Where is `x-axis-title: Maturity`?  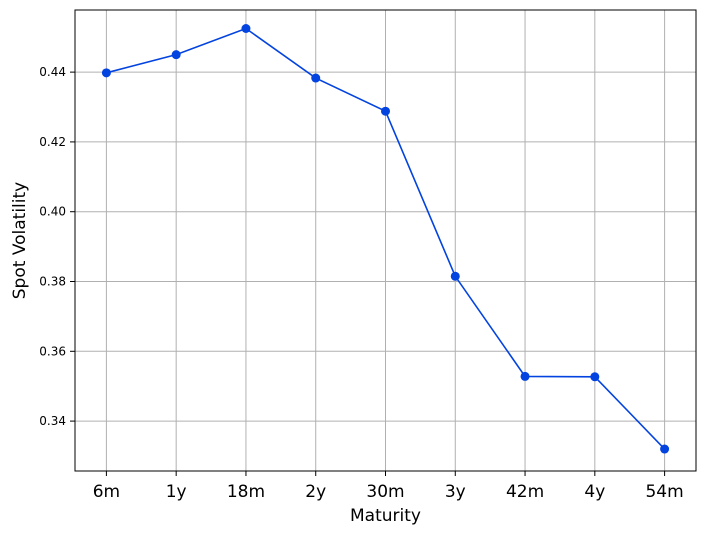 x-axis-title: Maturity is located at coordinates (385, 516).